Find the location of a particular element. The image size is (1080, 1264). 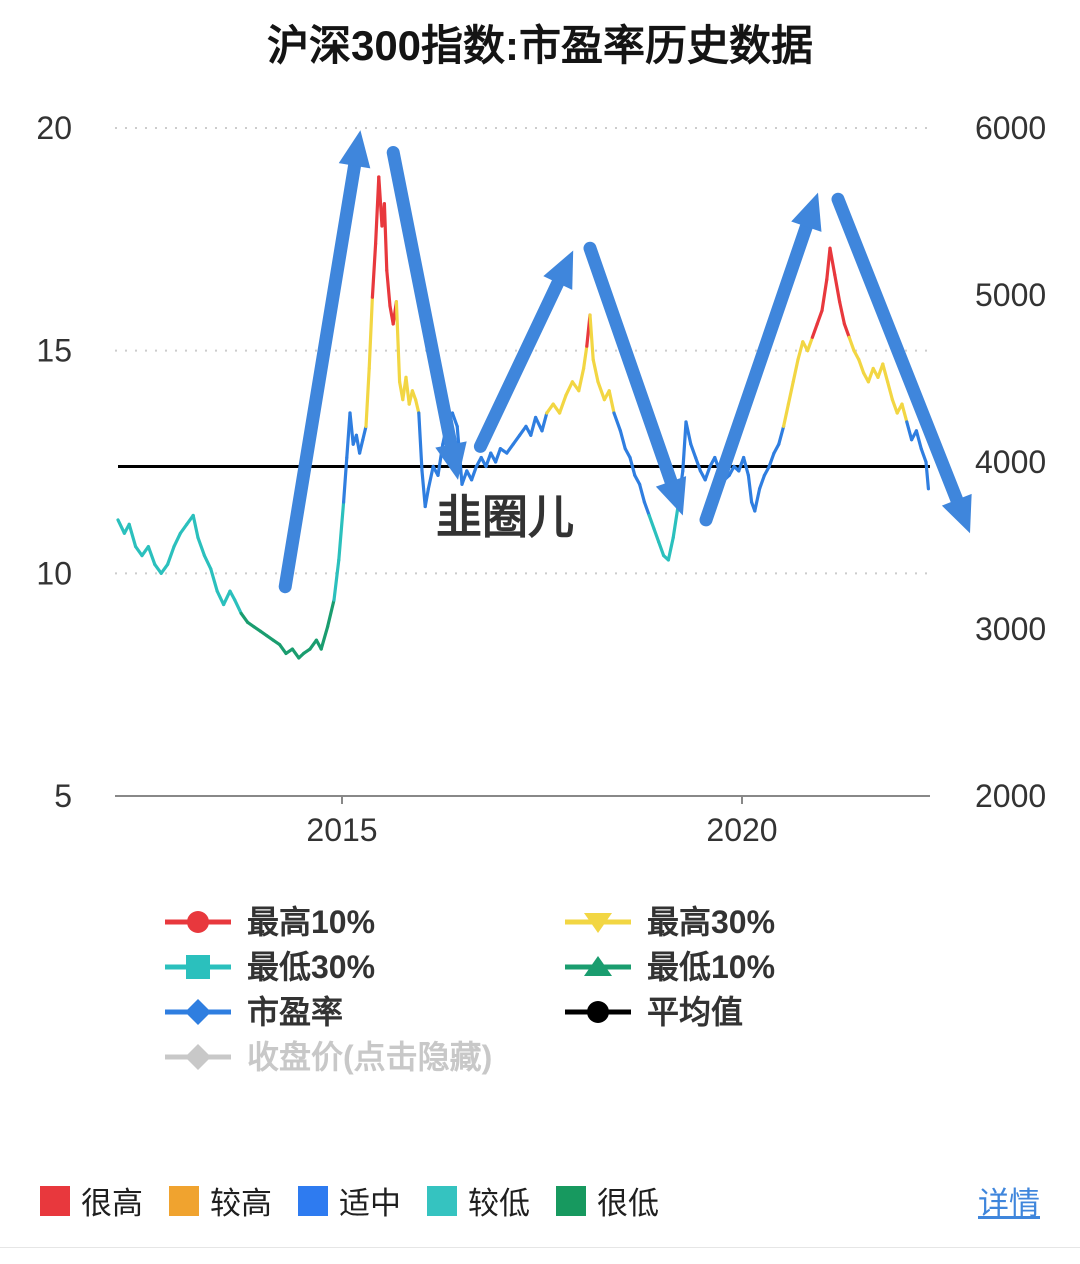

legend-label: 收盘价(点击隐藏) is located at coordinates (370, 1057).